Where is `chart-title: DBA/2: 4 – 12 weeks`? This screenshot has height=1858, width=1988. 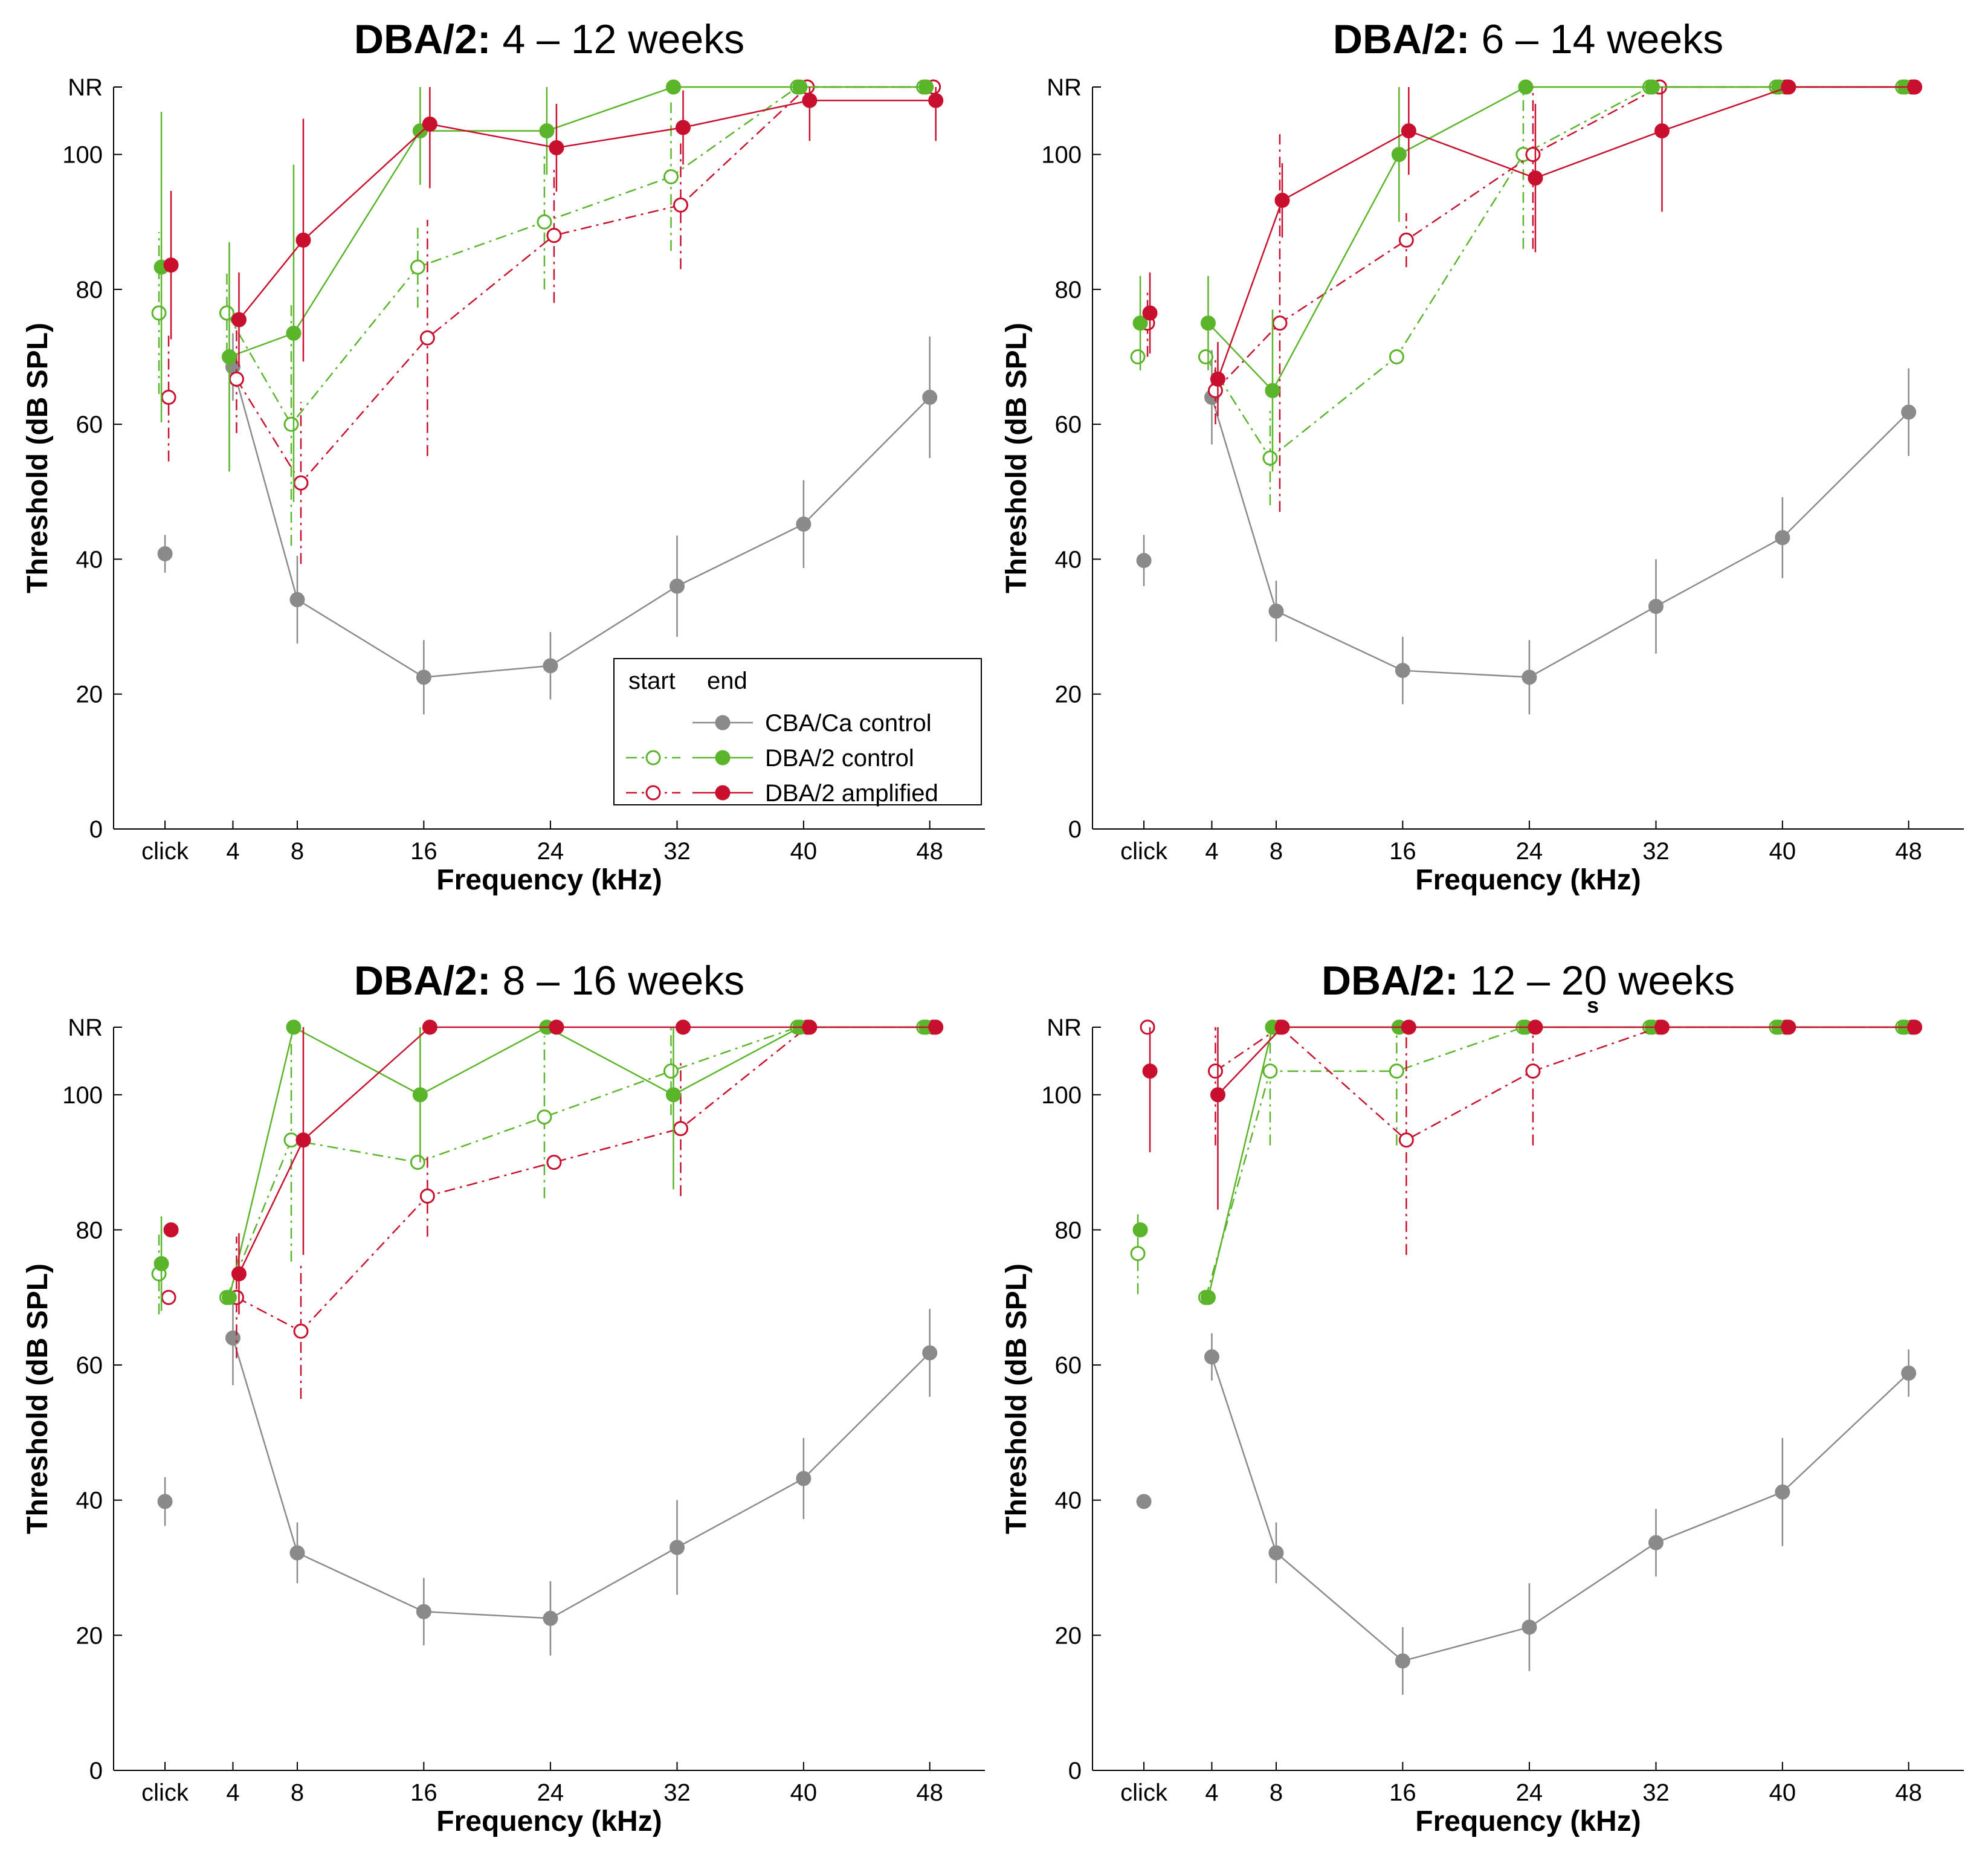
chart-title: DBA/2: 4 – 12 weeks is located at coordinates (549, 39).